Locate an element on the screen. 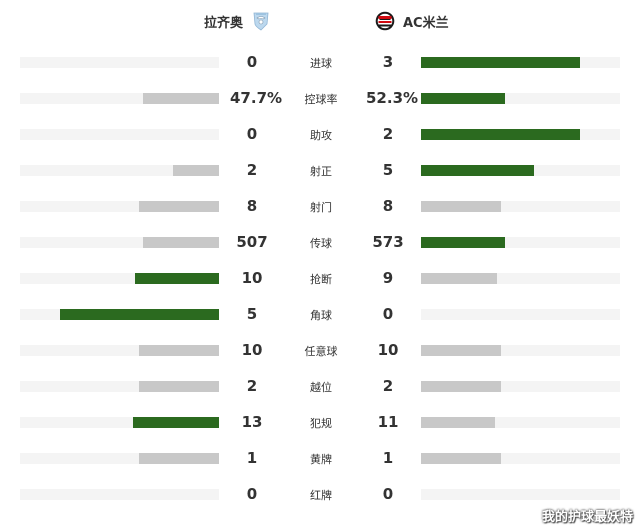  stat-label: 控球率 is located at coordinates (321, 99).